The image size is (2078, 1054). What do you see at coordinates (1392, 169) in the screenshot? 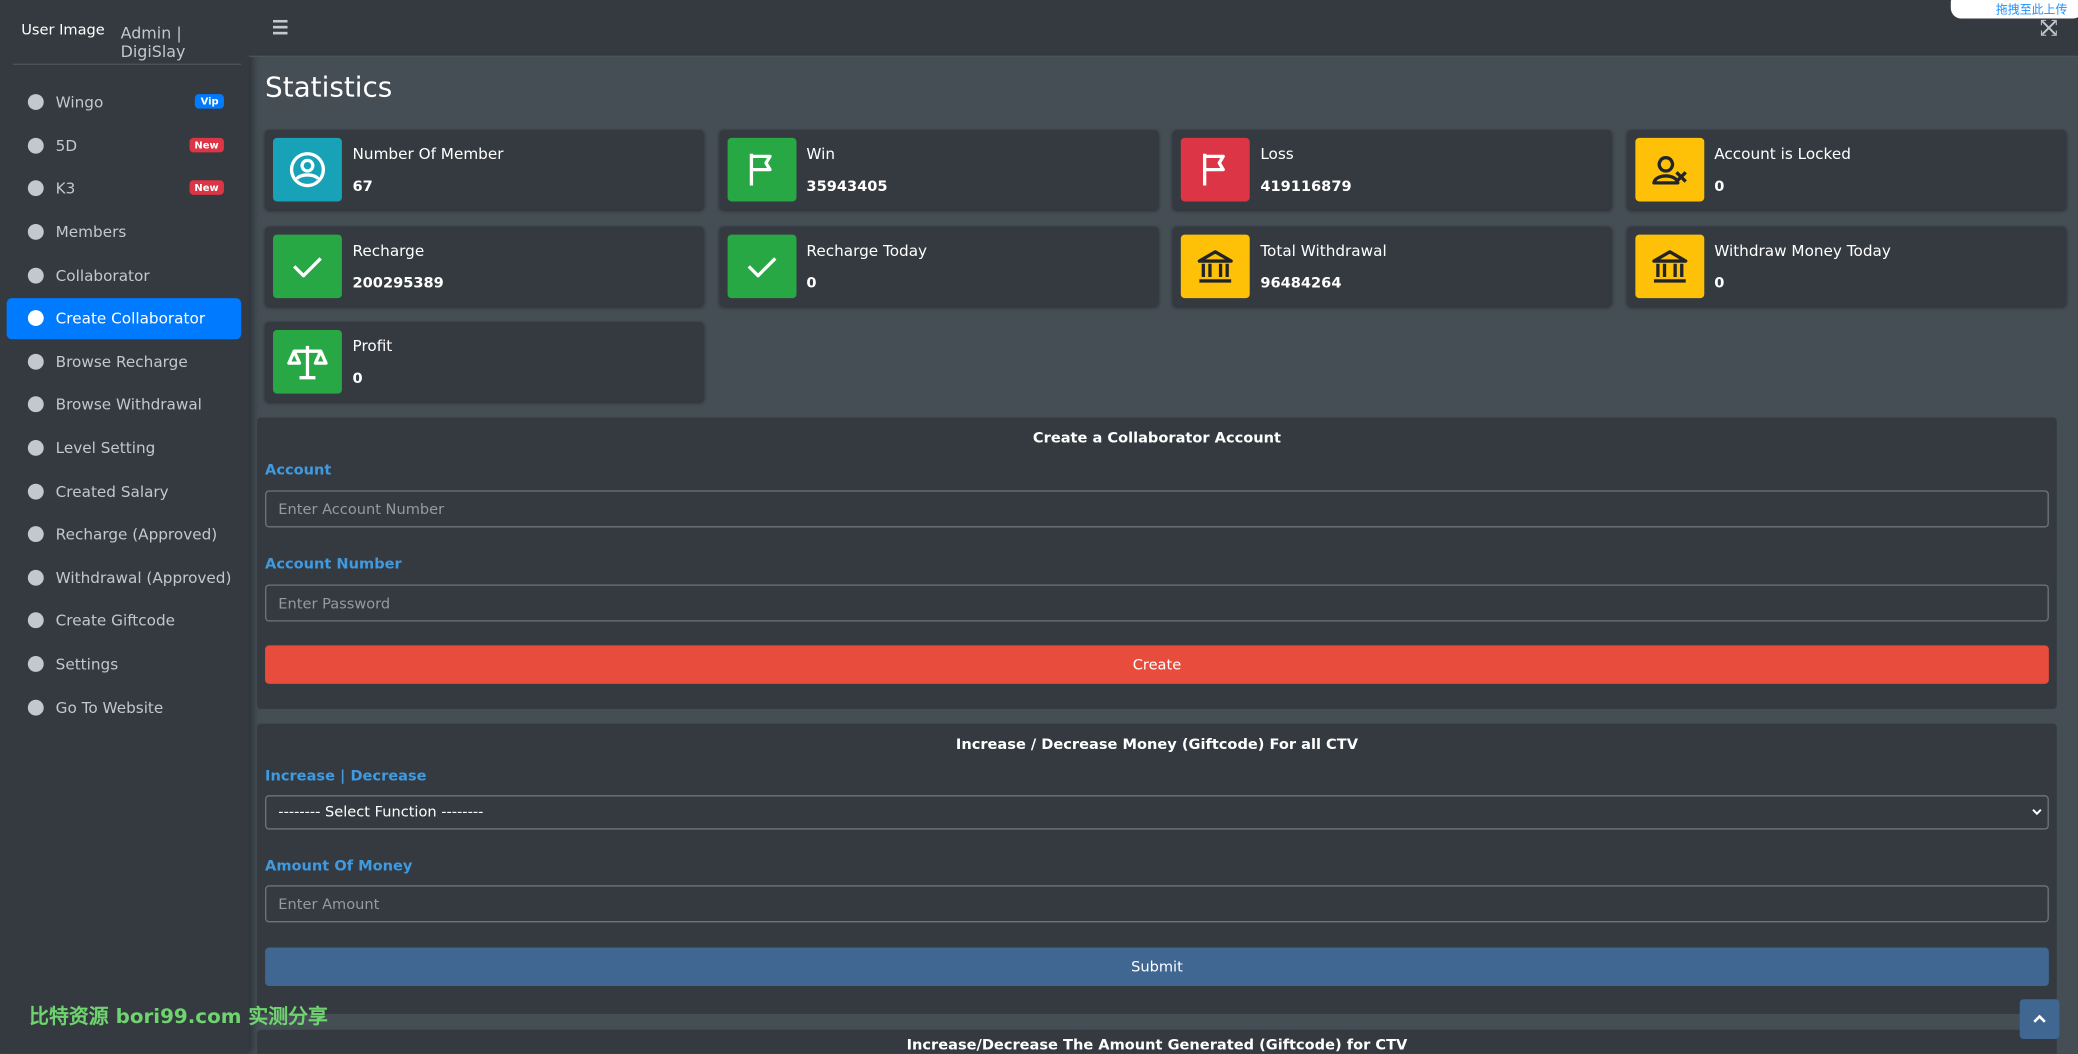
I see `stat-card: Loss 419116879` at bounding box center [1392, 169].